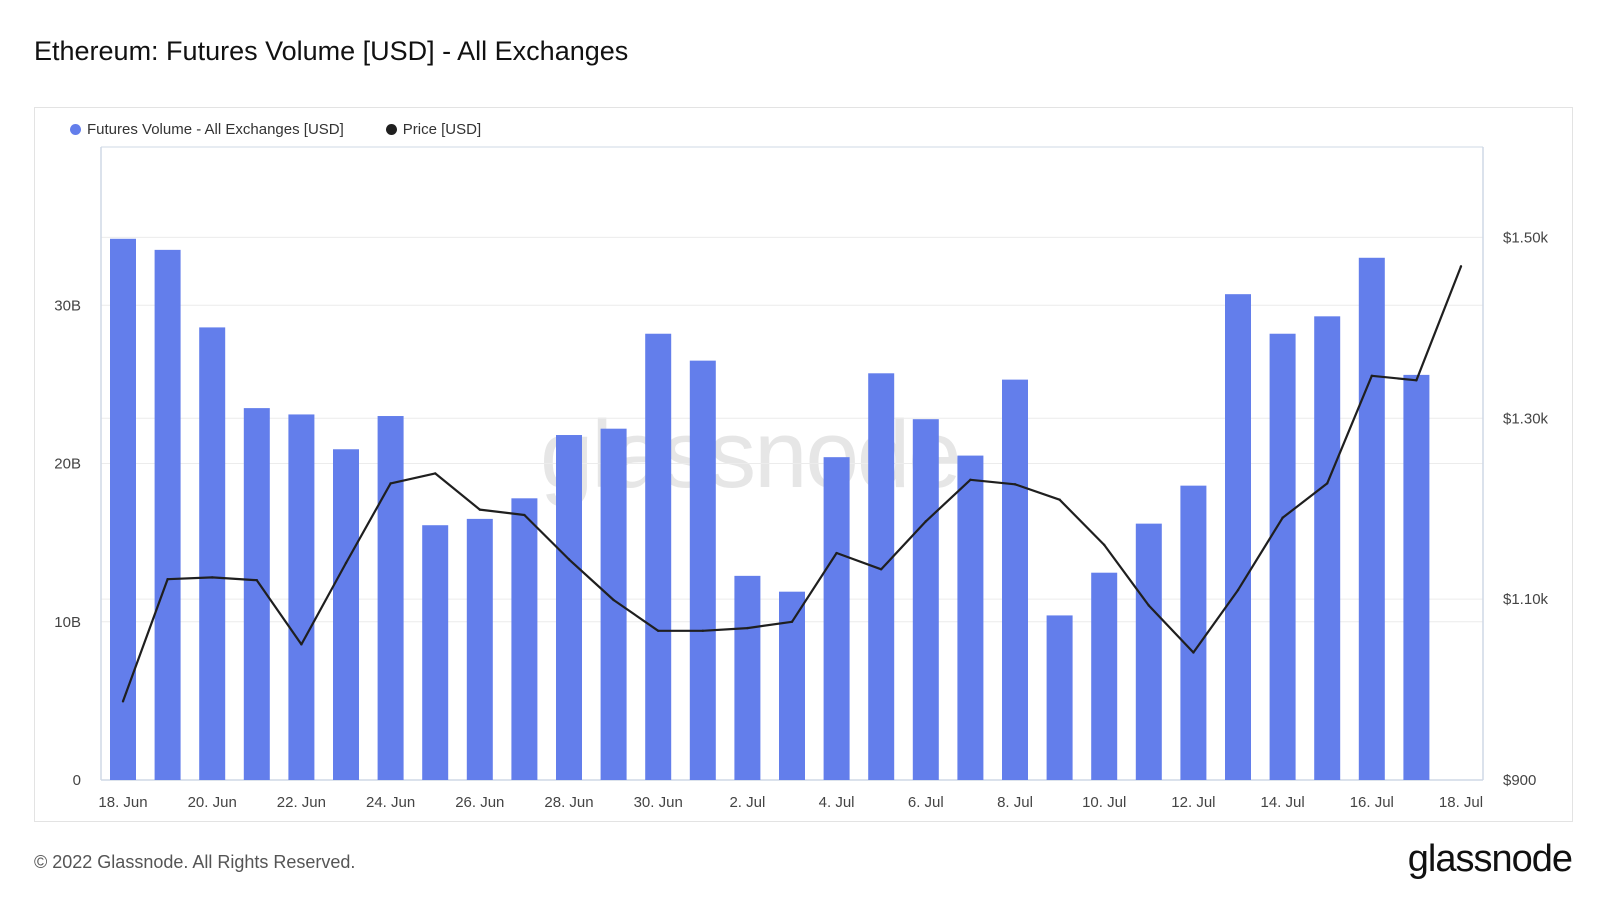 The image size is (1600, 900). I want to click on x-tick-label: 4. Jul, so click(837, 802).